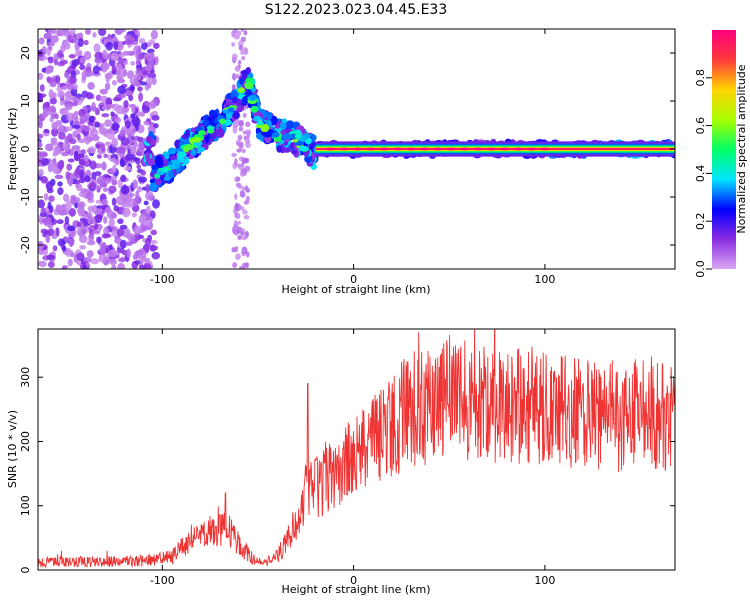 This screenshot has width=750, height=600. What do you see at coordinates (162, 279) in the screenshot?
I see `spectrogram-x-tick-label: -100` at bounding box center [162, 279].